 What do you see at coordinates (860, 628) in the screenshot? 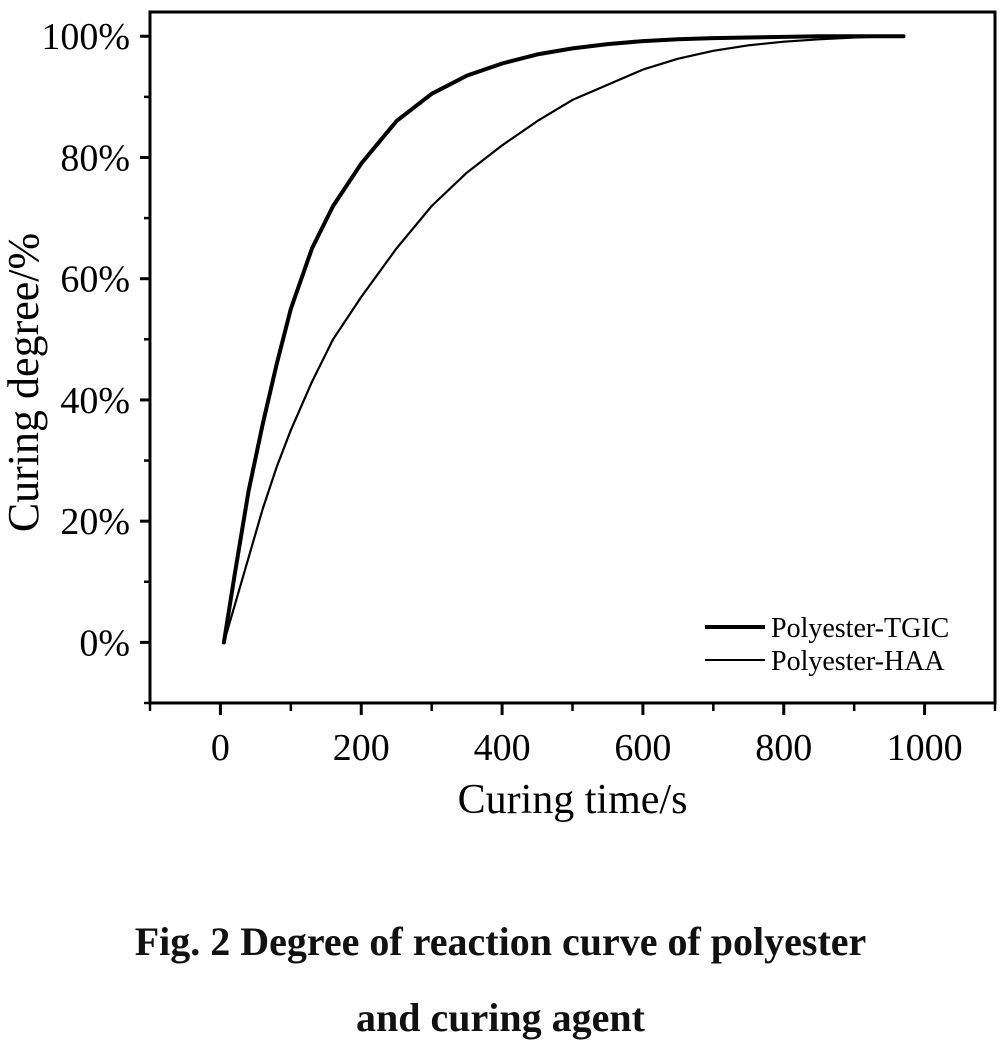
I see `legend-label: Polyester-TGIC` at bounding box center [860, 628].